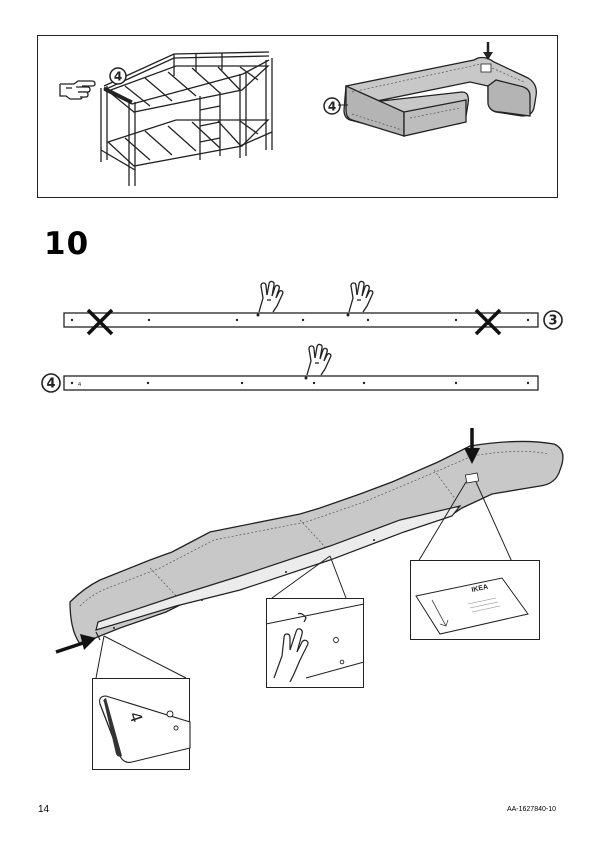  Describe the element at coordinates (44, 809) in the screenshot. I see `page-number: 14` at that location.